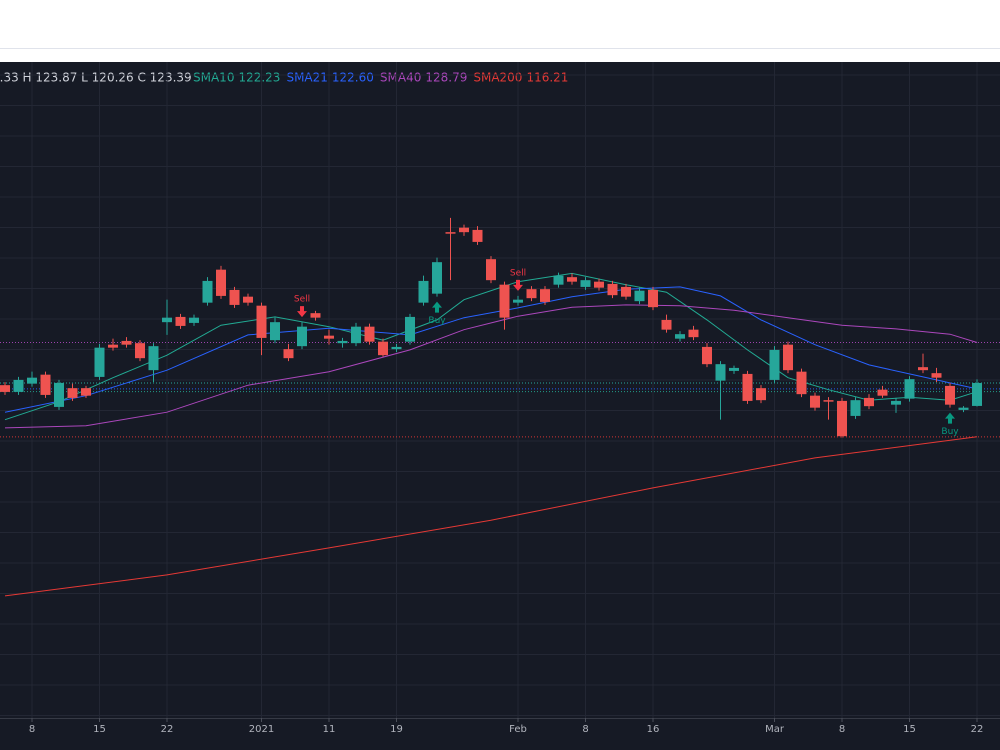 The image size is (1000, 750). What do you see at coordinates (259, 78) in the screenshot?
I see `legend-value: 122.23` at bounding box center [259, 78].